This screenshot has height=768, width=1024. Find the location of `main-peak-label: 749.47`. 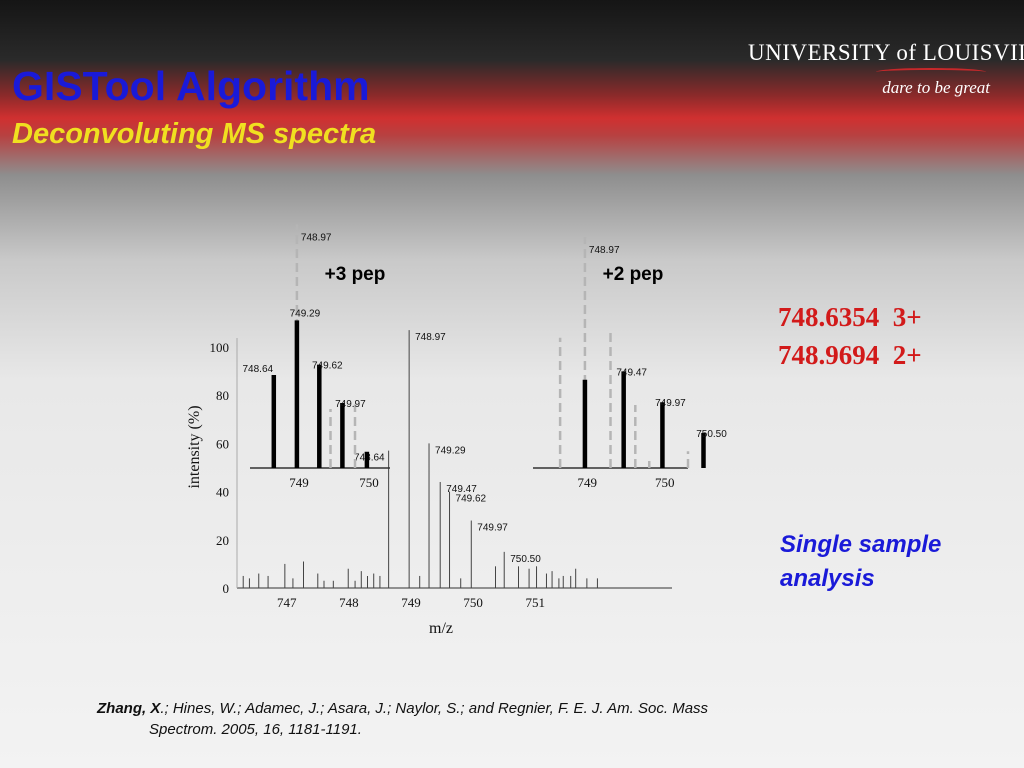

main-peak-label: 749.47 is located at coordinates (461, 489).